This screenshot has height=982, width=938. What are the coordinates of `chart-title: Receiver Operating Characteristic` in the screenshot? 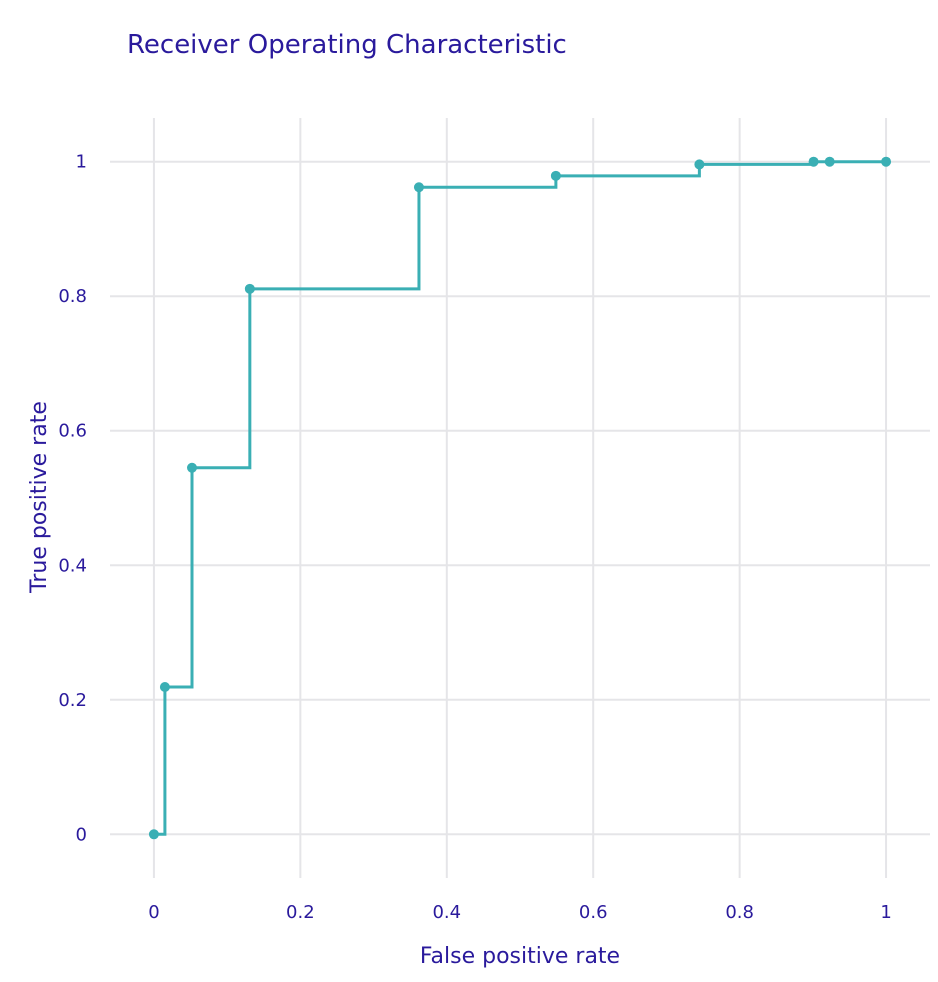 It's located at (347, 45).